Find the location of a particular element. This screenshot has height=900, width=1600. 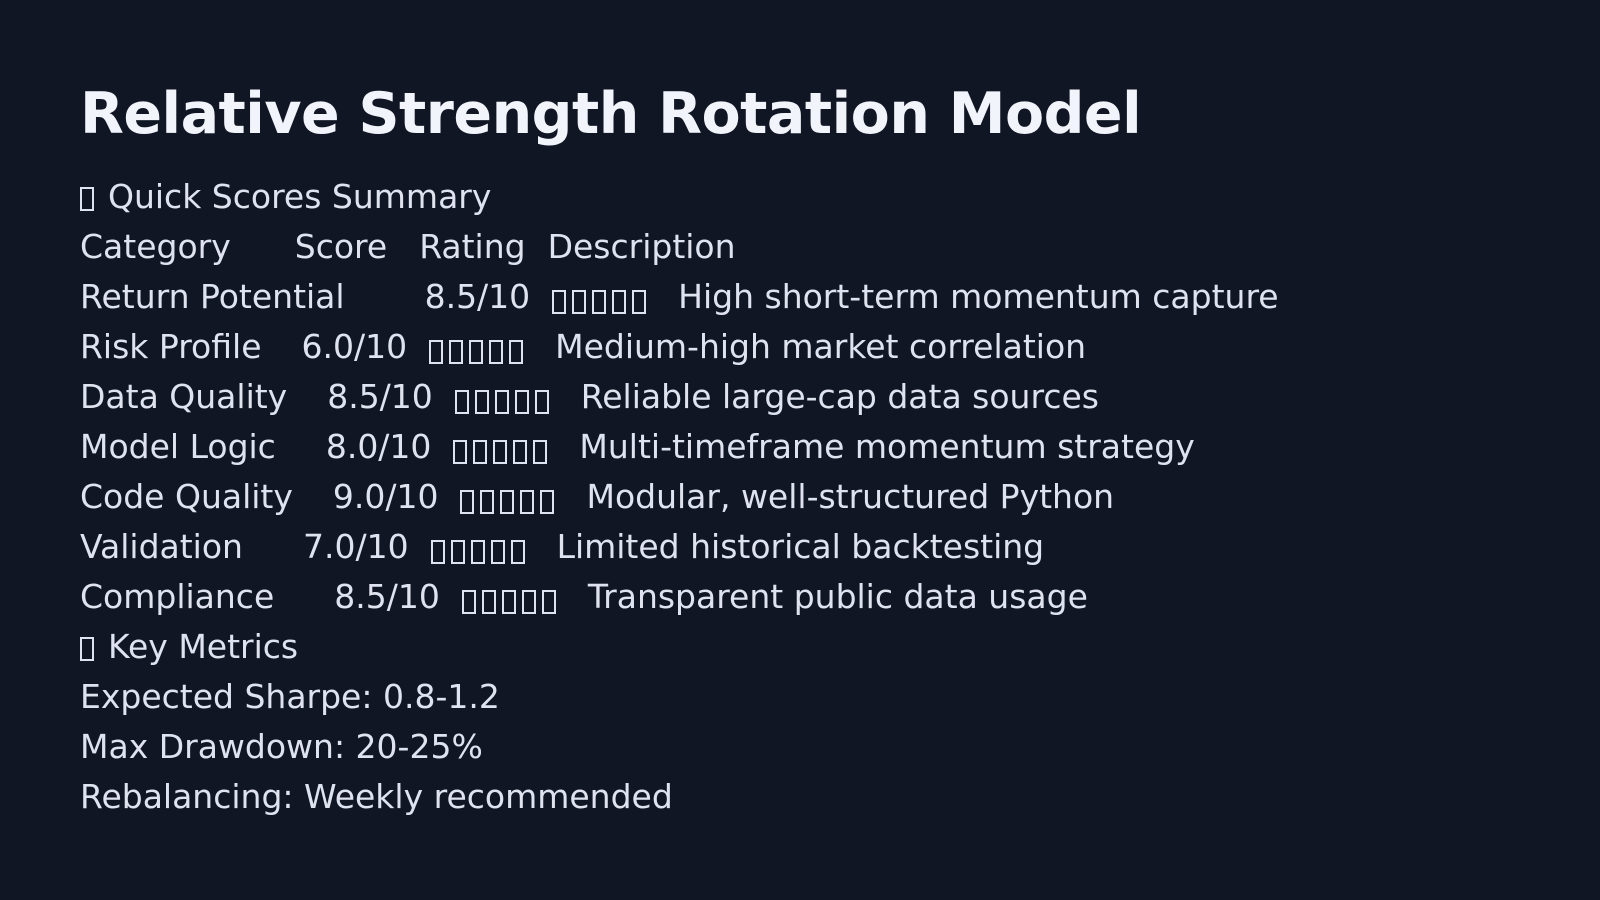

page-title: Relative Strength Rotation Model is located at coordinates (611, 114).